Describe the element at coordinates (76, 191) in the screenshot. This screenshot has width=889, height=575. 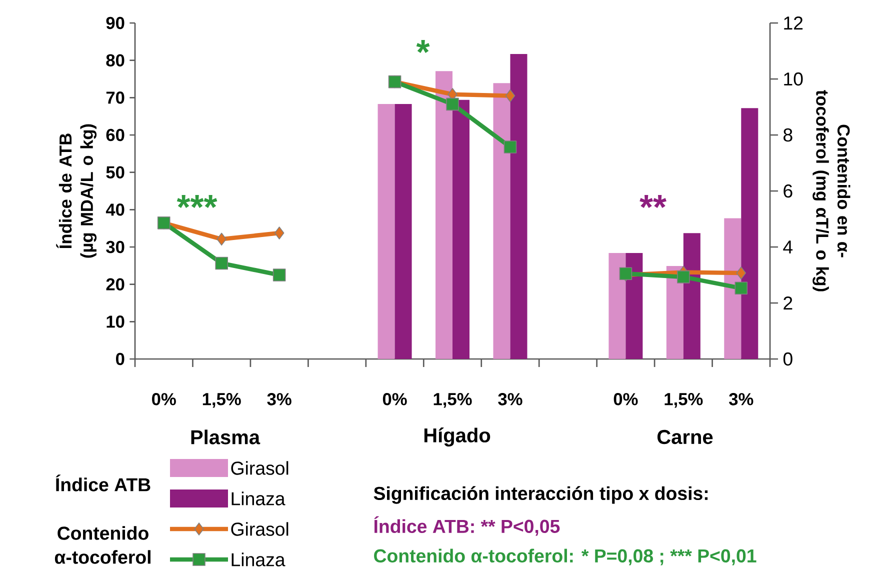
I see `y-axis-title: Índice de ATB (µg MDA/L o kg)` at that location.